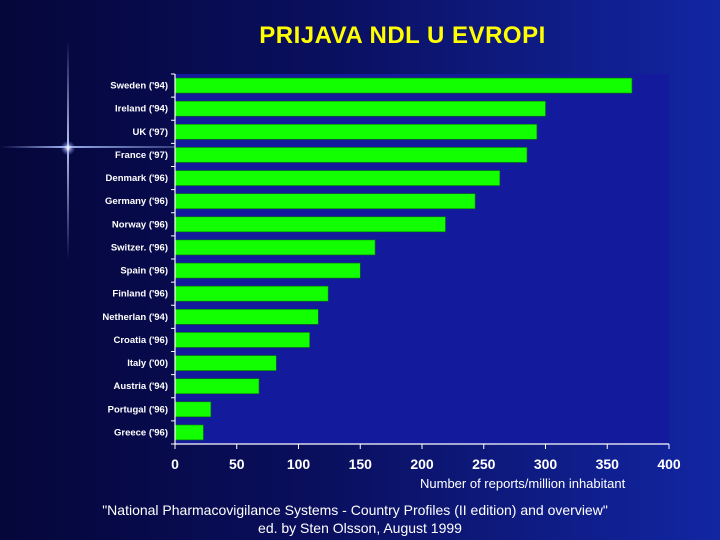 This screenshot has width=720, height=540. I want to click on category-label: Netherlan ('94), so click(135, 317).